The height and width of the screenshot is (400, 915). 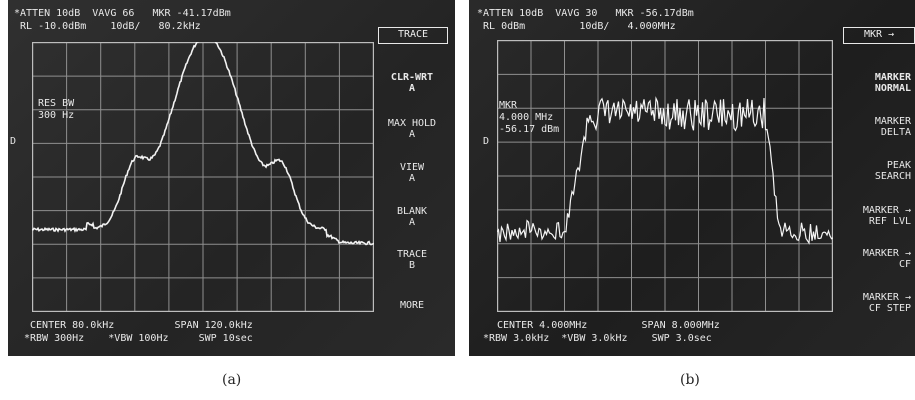 What do you see at coordinates (892, 83) in the screenshot?
I see `softkey-marker-normal: MARKER NORMAL` at bounding box center [892, 83].